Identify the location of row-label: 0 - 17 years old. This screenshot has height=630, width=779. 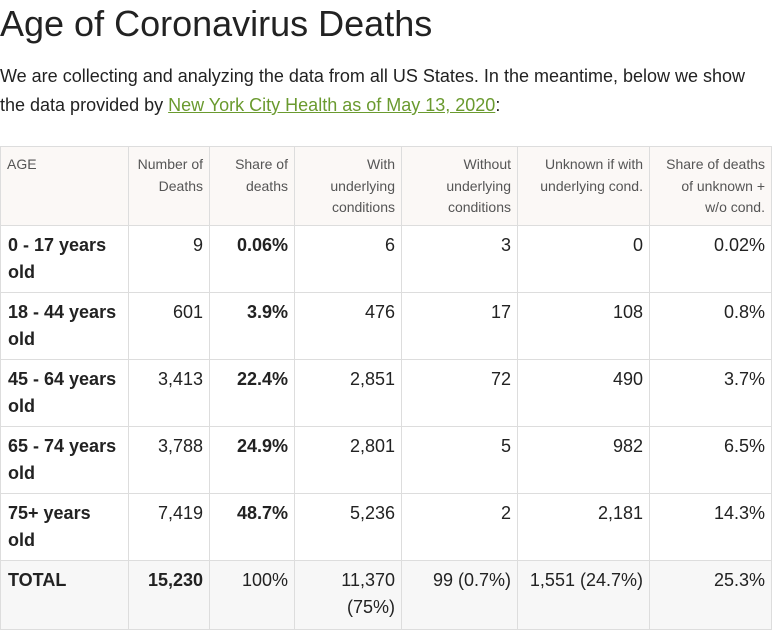
(64, 258).